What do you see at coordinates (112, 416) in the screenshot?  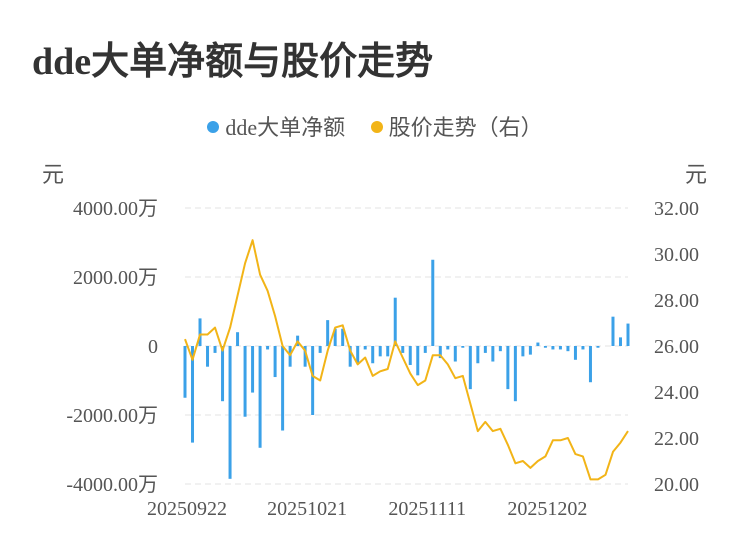 I see `left-axis-tick-label: -2000.00万` at bounding box center [112, 416].